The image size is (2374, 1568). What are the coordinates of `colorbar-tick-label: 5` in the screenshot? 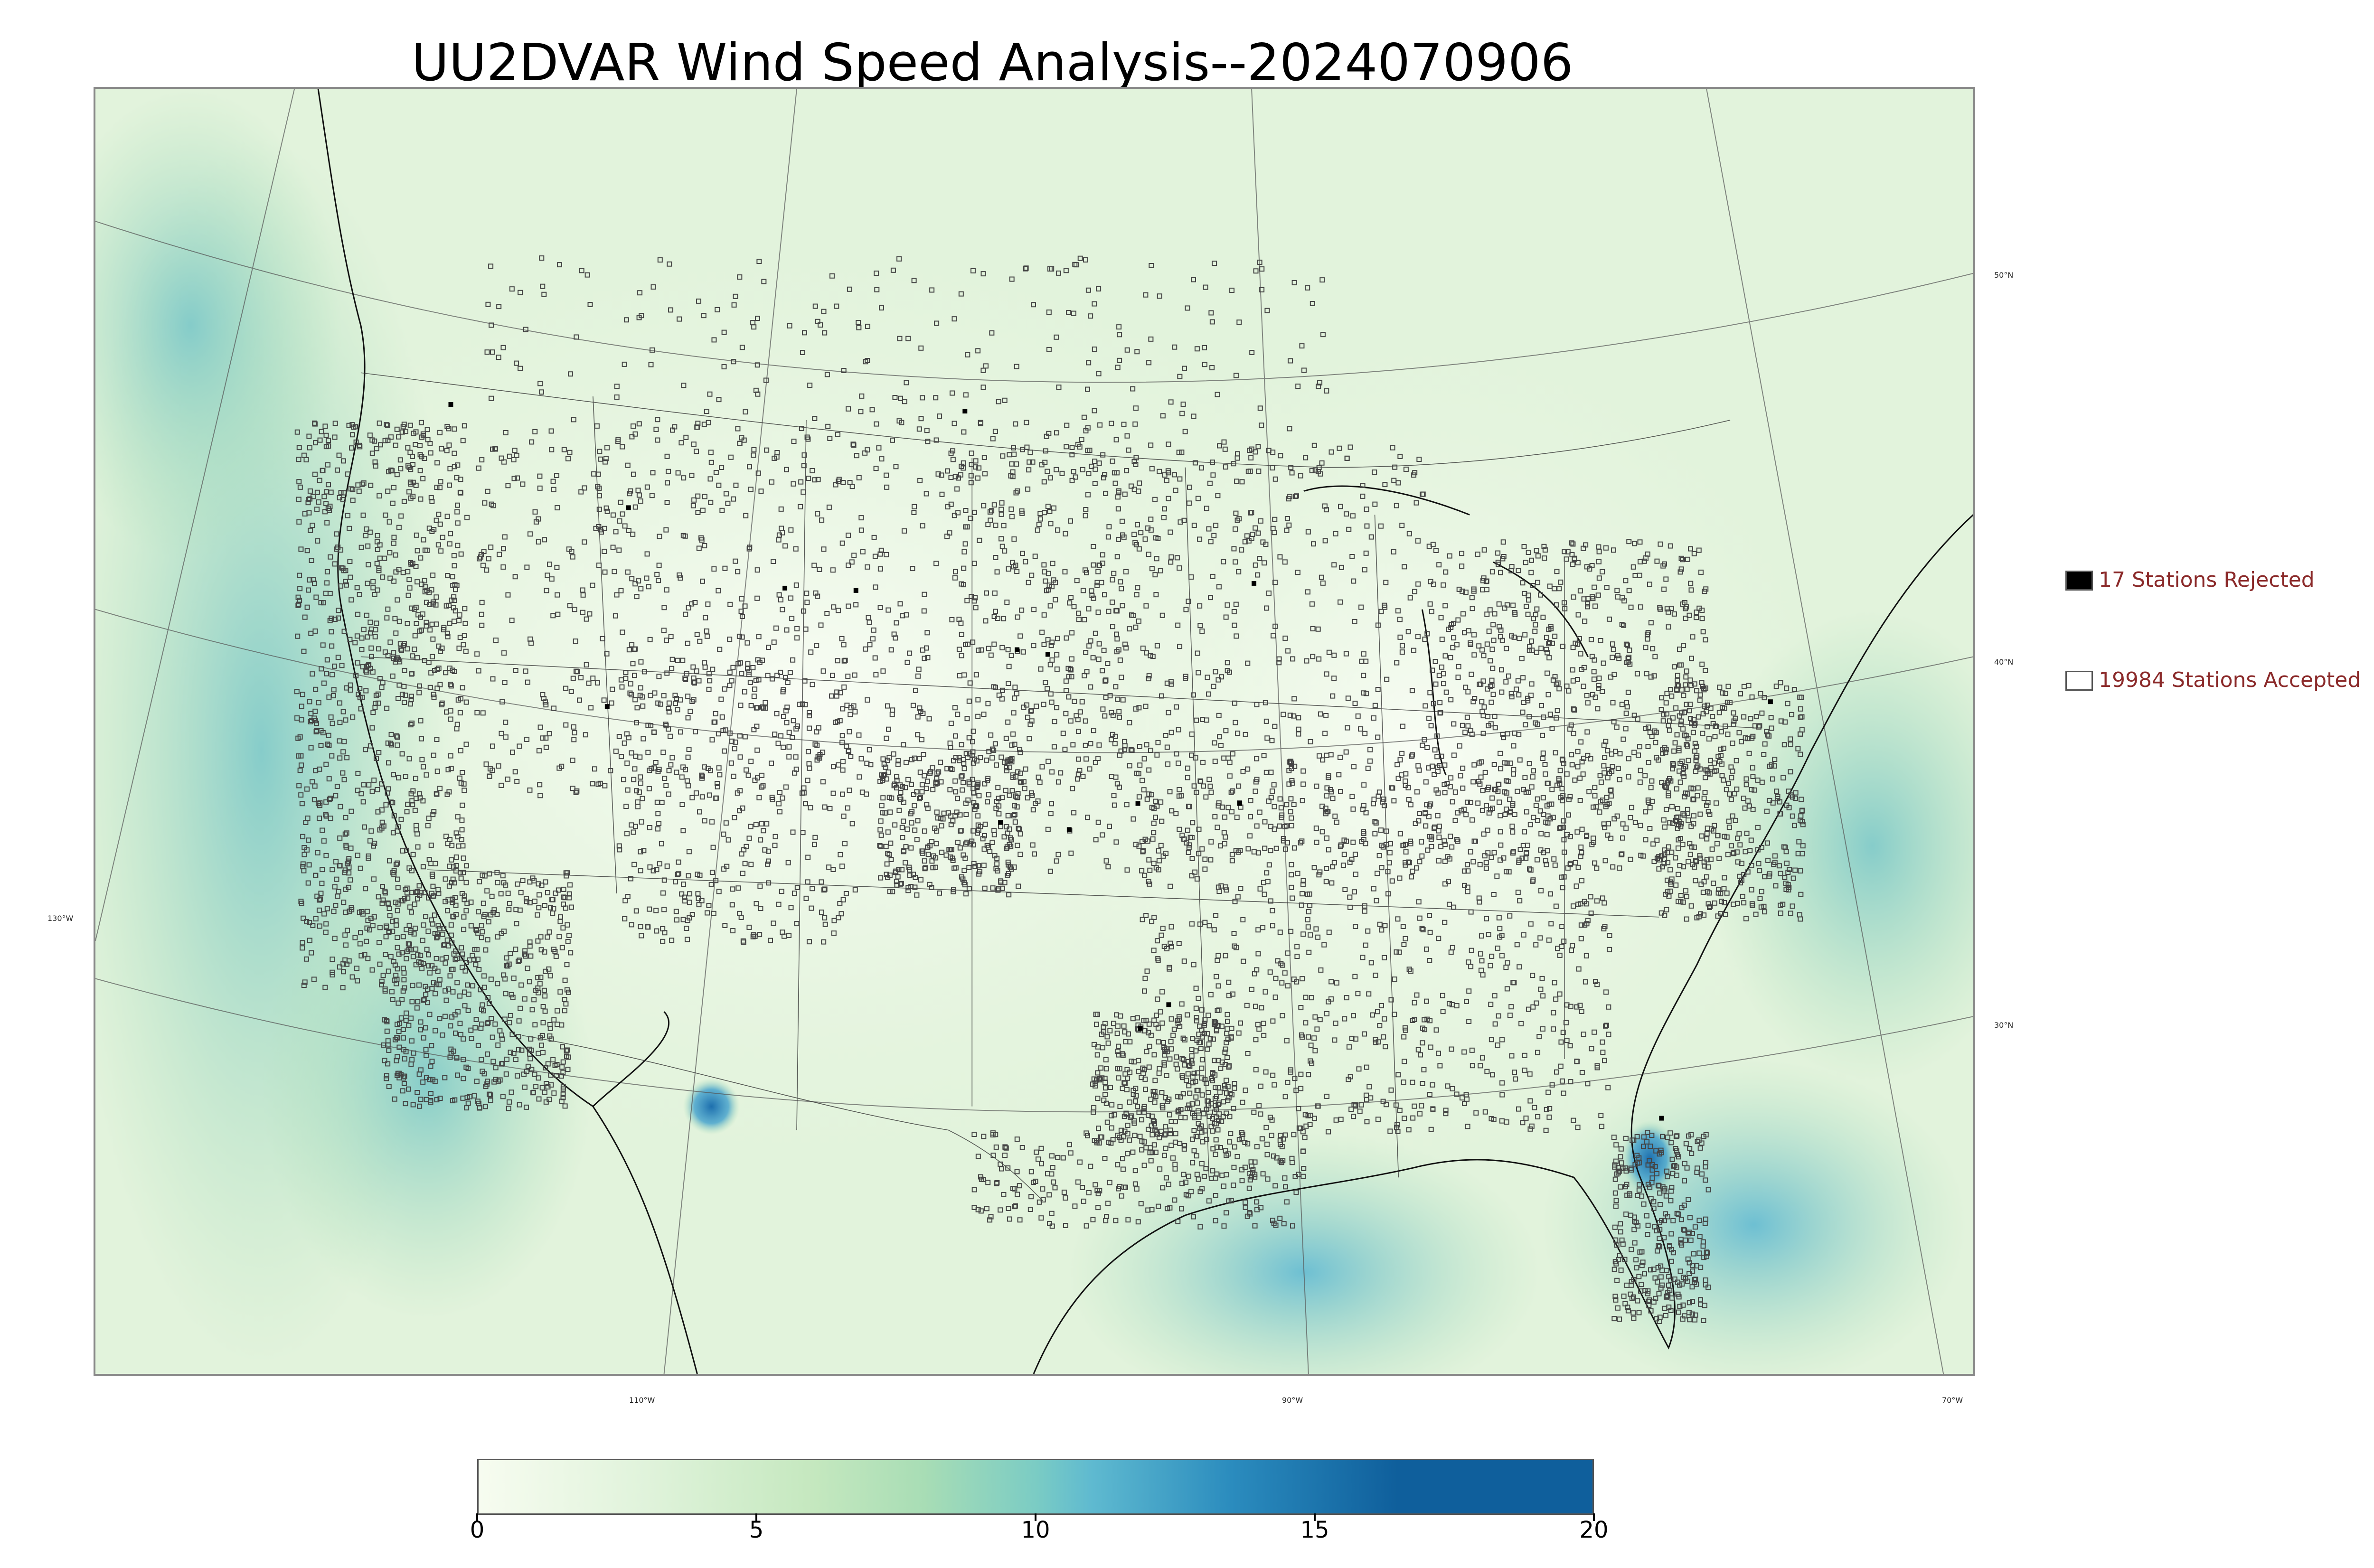 It's located at (756, 1530).